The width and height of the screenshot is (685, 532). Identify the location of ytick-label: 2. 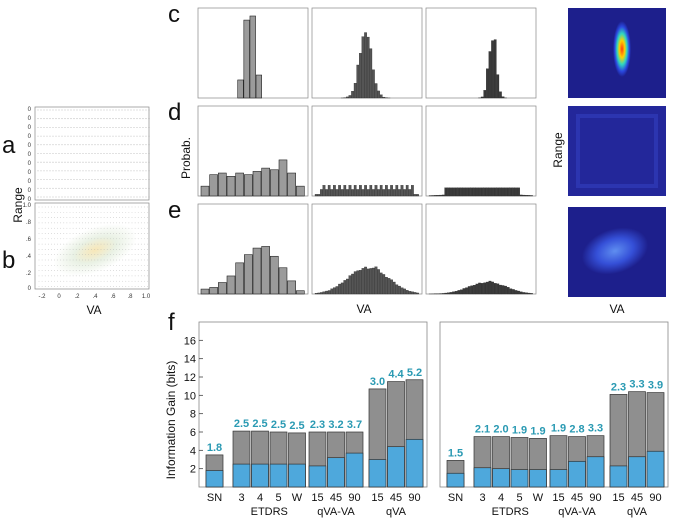
(193, 470).